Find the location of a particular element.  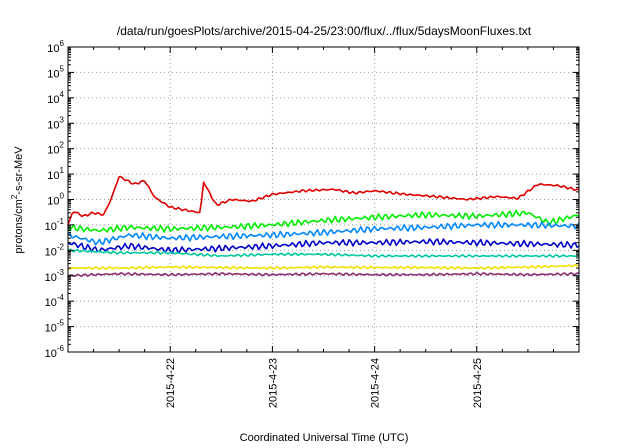

y-tick-label: 10⁻⁴ is located at coordinates (55, 301).